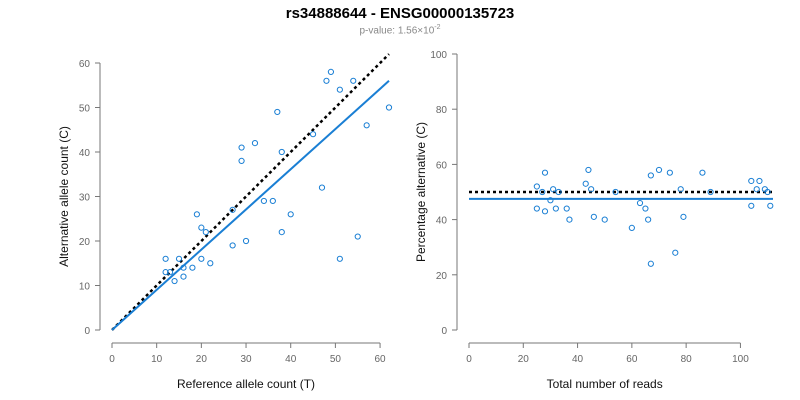 Image resolution: width=800 pixels, height=400 pixels. I want to click on x-tick-label: 30, so click(246, 359).